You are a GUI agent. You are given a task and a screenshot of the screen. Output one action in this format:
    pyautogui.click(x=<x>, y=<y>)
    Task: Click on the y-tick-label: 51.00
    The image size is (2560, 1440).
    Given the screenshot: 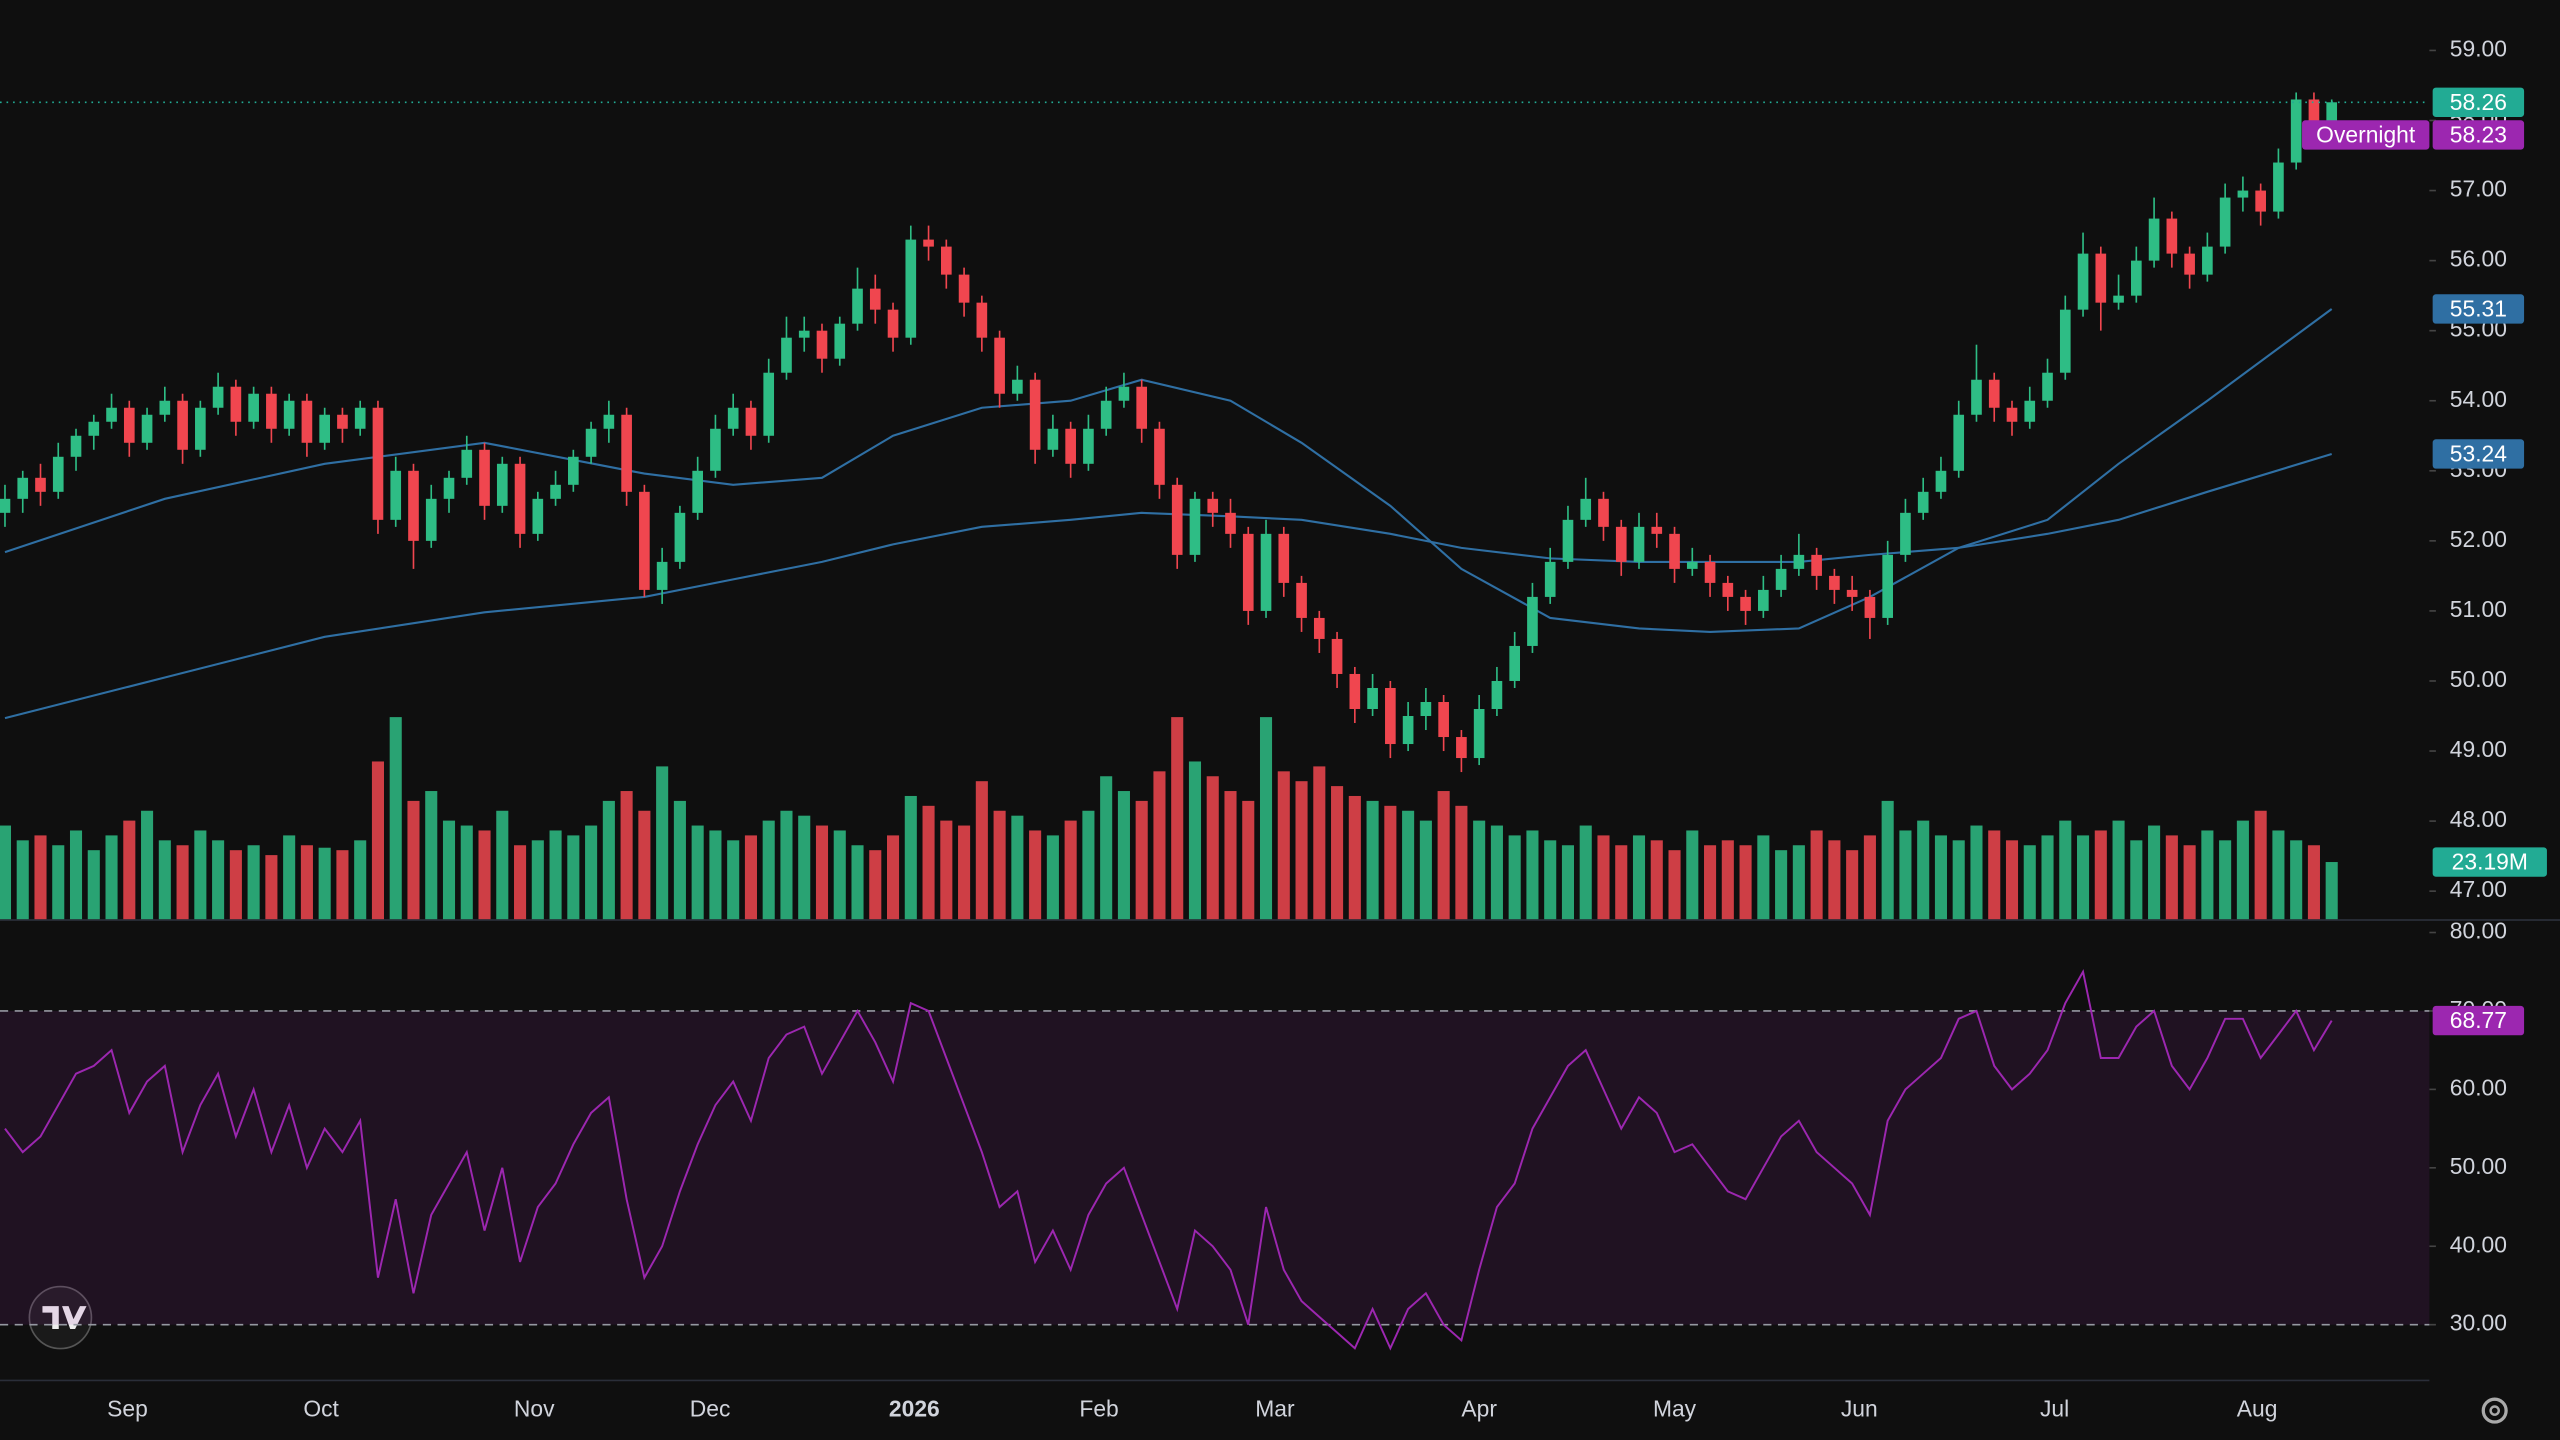 What is the action you would take?
    pyautogui.click(x=2478, y=609)
    